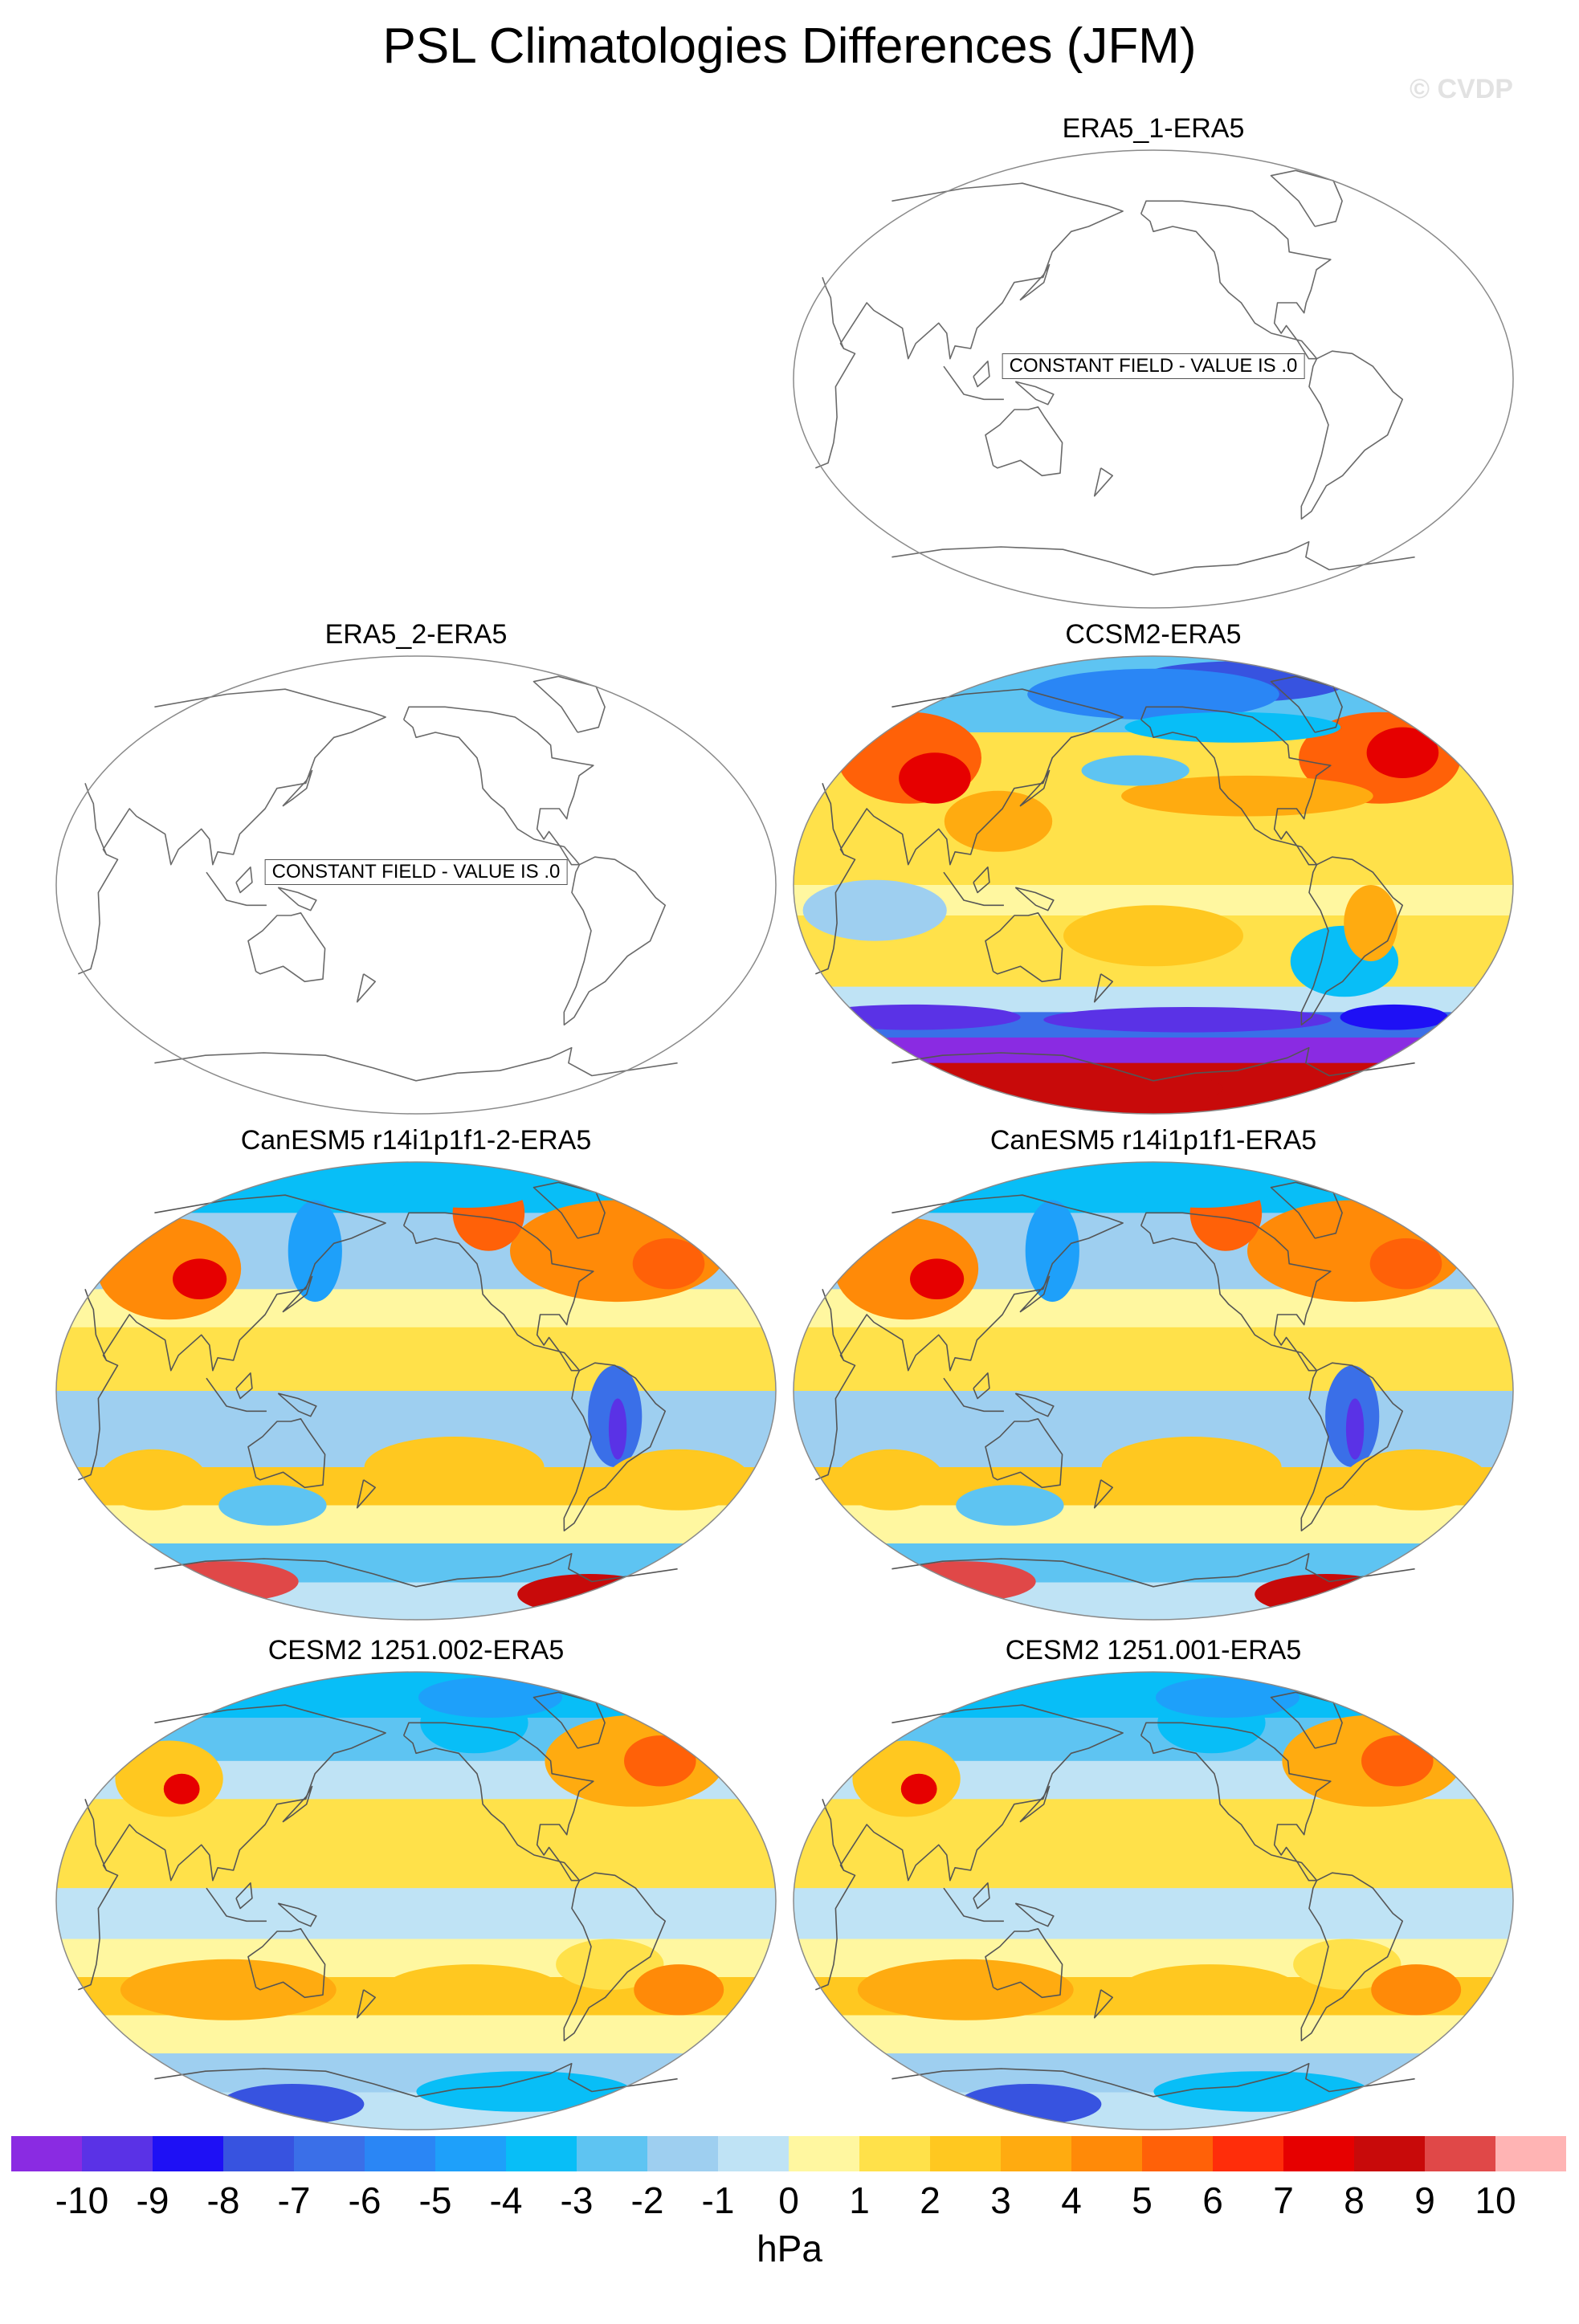 This screenshot has height=2324, width=1579. I want to click on panel-title: CESM2 1251.002-ERA5, so click(416, 1651).